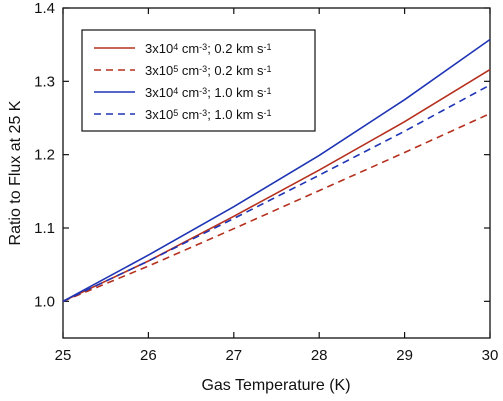 Image resolution: width=503 pixels, height=401 pixels. Describe the element at coordinates (44, 155) in the screenshot. I see `y-tick-label: 1.2` at that location.